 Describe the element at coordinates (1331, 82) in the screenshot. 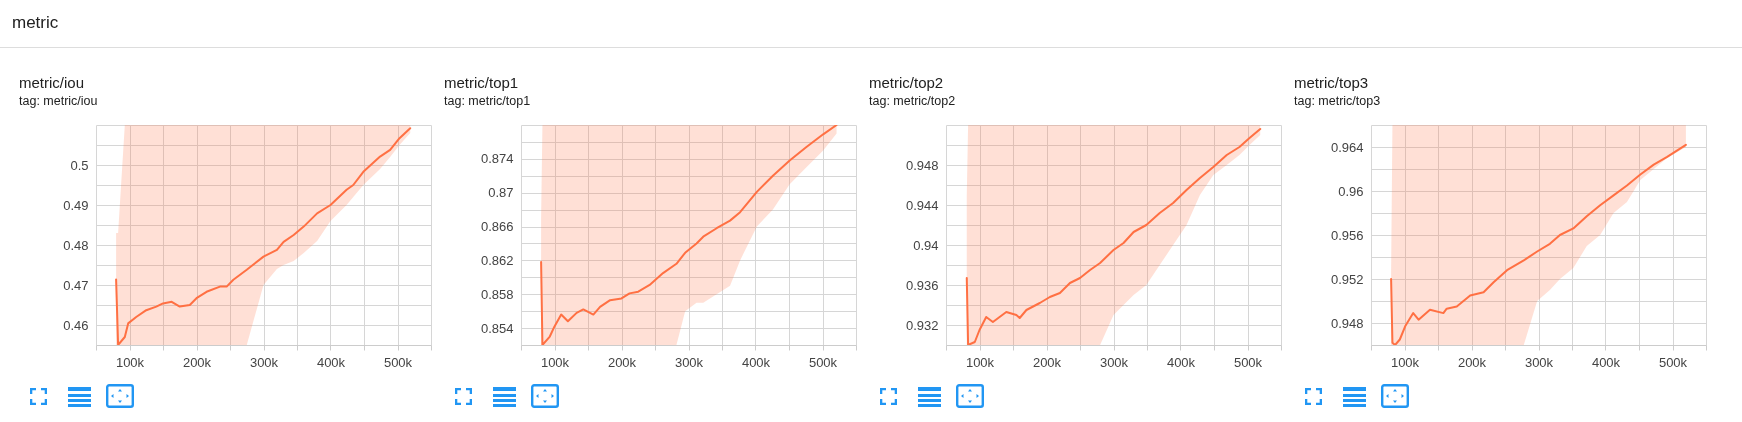

I see `chart-title: metric/top3` at that location.